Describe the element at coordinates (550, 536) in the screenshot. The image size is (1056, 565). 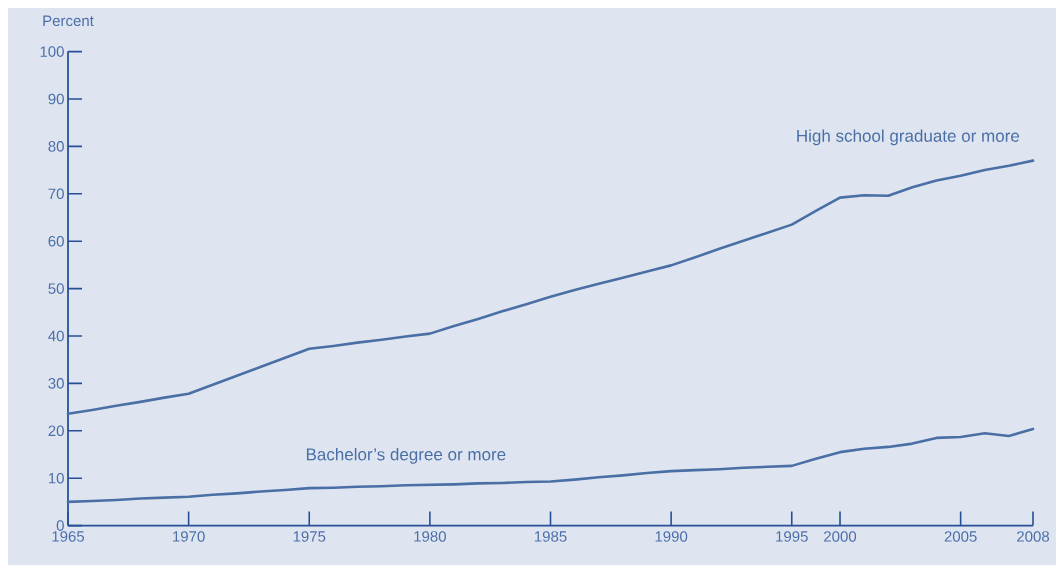
I see `x-tick-label: 1985` at that location.